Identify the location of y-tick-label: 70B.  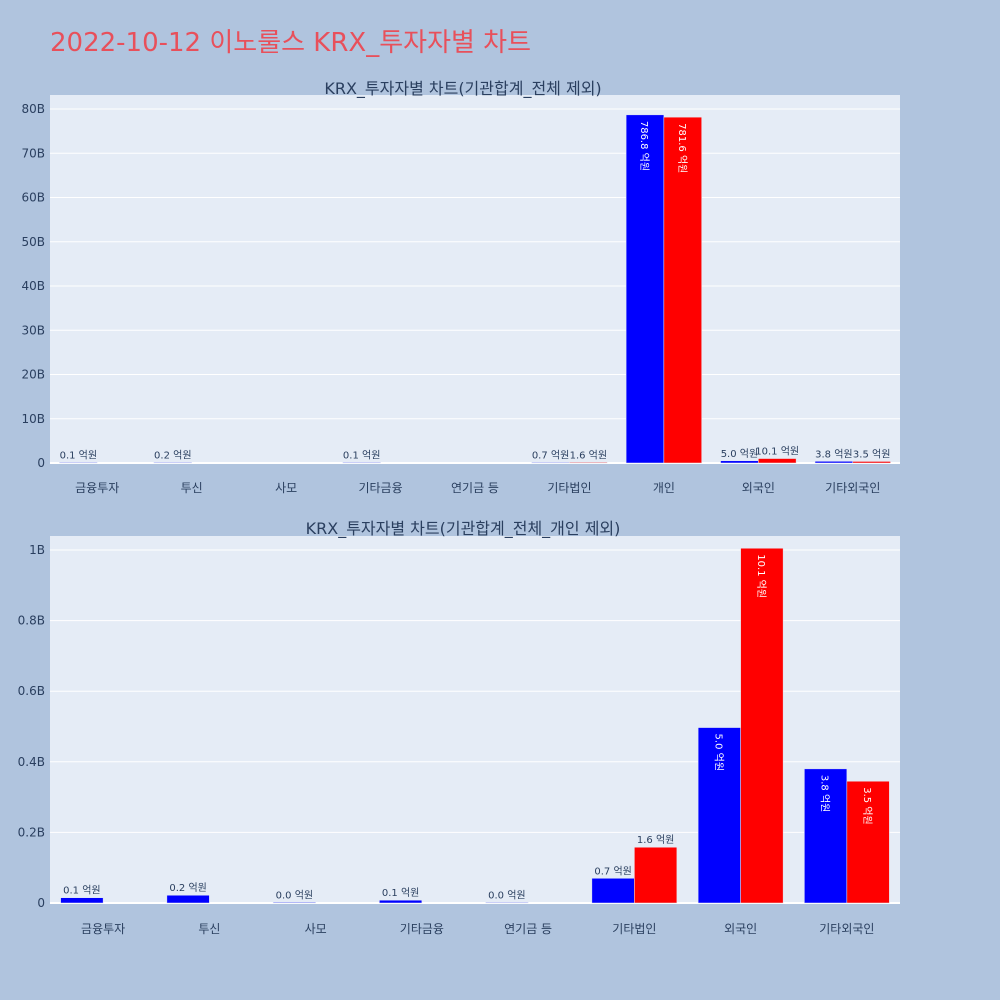
(33, 153).